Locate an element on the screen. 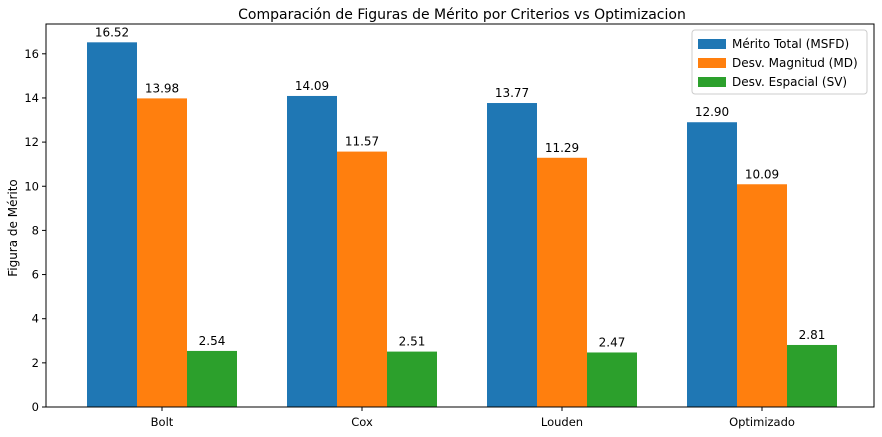  y-tick-label: 4 is located at coordinates (35, 319).